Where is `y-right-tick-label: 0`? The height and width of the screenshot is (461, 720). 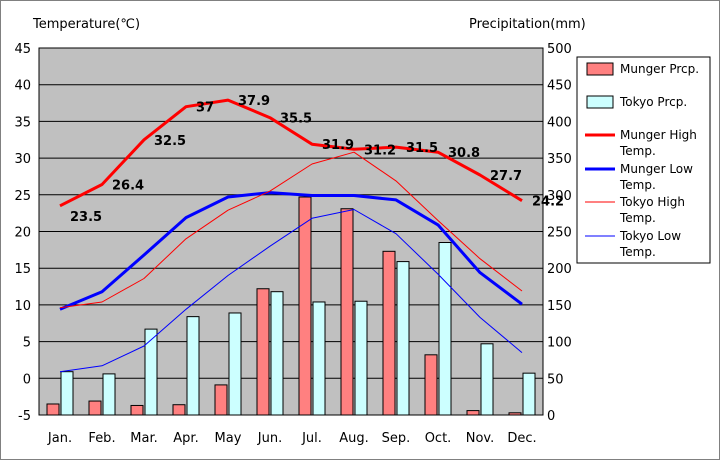 y-right-tick-label: 0 is located at coordinates (551, 416).